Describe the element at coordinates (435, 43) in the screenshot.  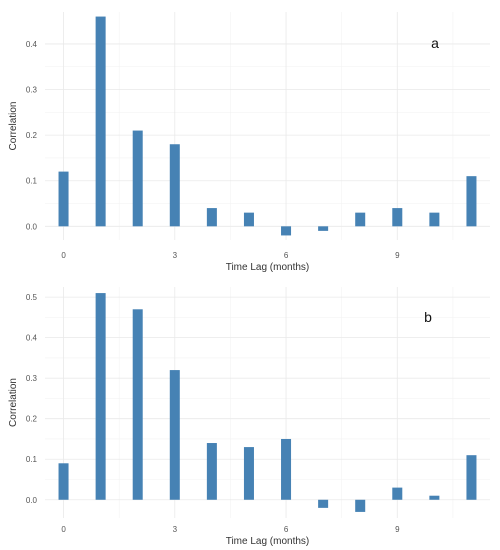
I see `panel-label: a` at that location.